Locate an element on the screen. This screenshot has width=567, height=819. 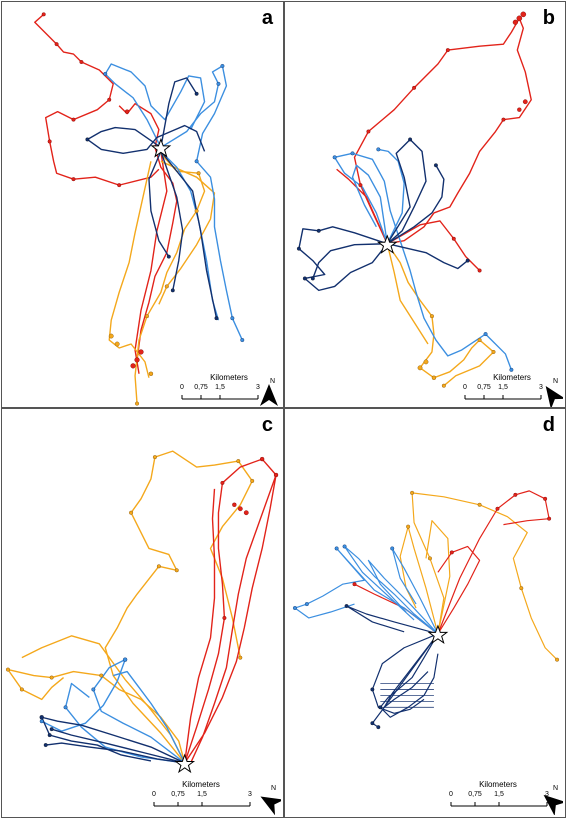
panel-letter: c is located at coordinates (267, 425).